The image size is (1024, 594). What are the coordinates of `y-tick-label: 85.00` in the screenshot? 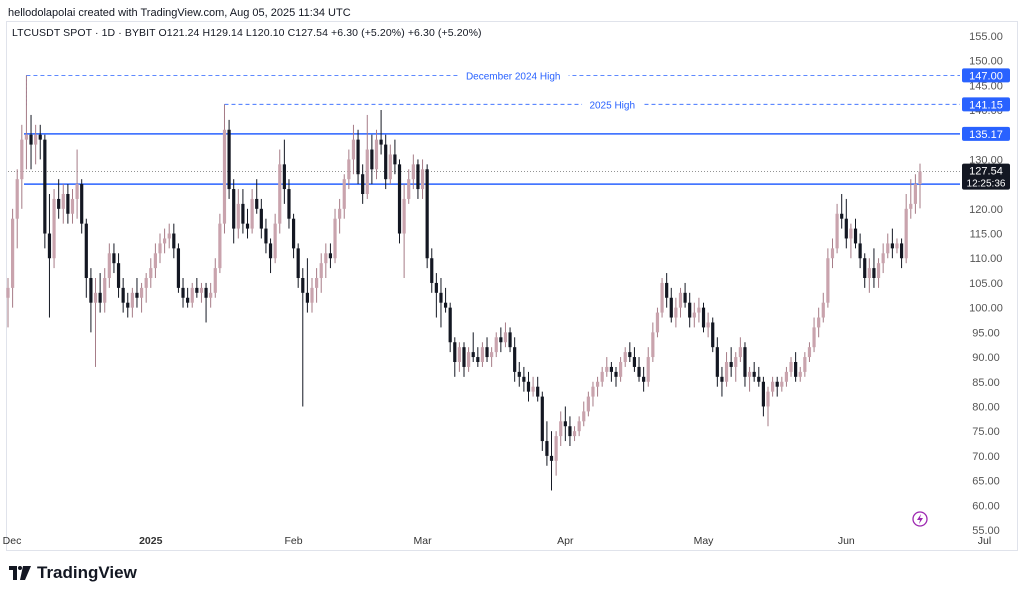 It's located at (986, 383).